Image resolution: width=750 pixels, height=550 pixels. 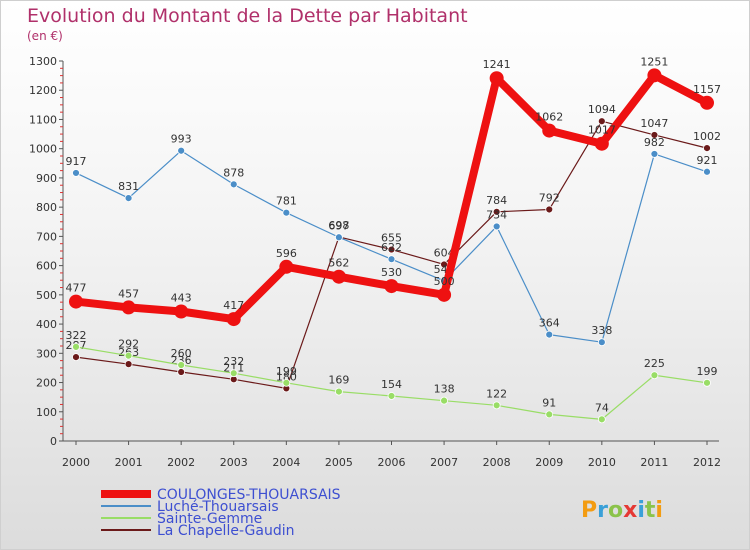 What do you see at coordinates (496, 393) in the screenshot?
I see `data-label: 122` at bounding box center [496, 393].